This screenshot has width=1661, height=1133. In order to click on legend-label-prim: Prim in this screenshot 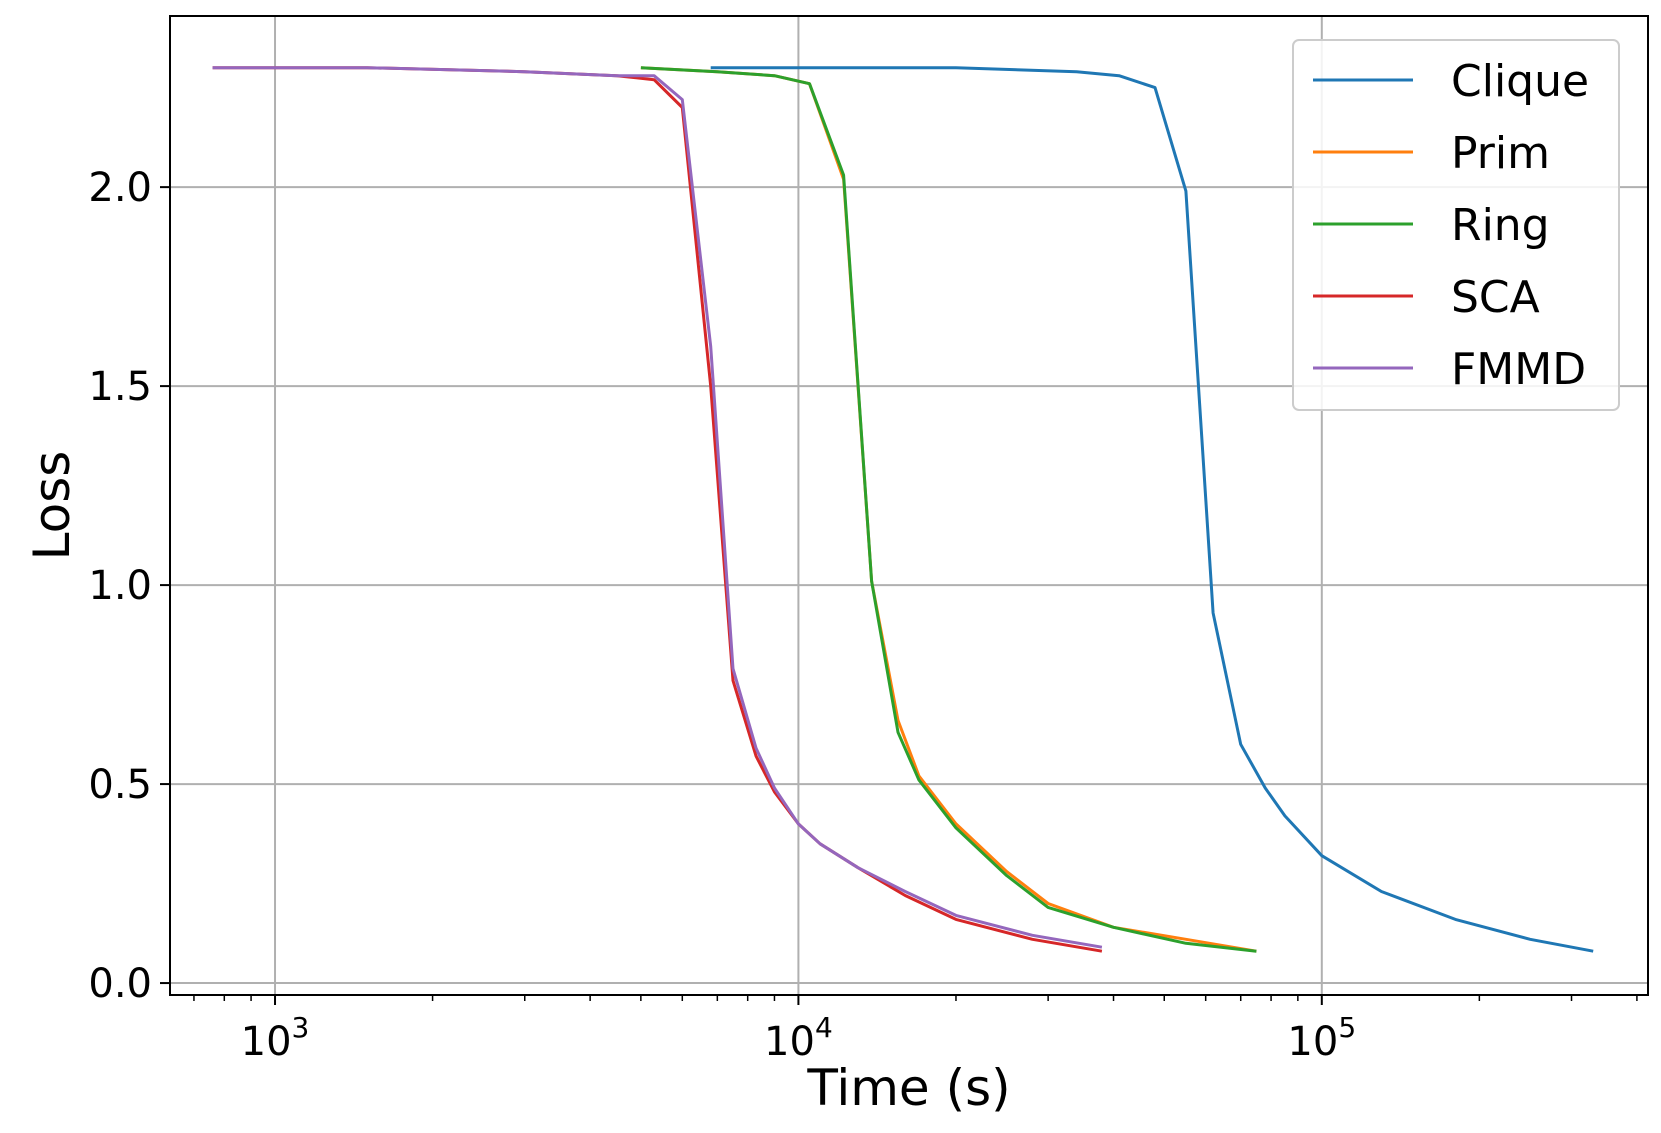, I will do `click(1500, 153)`.